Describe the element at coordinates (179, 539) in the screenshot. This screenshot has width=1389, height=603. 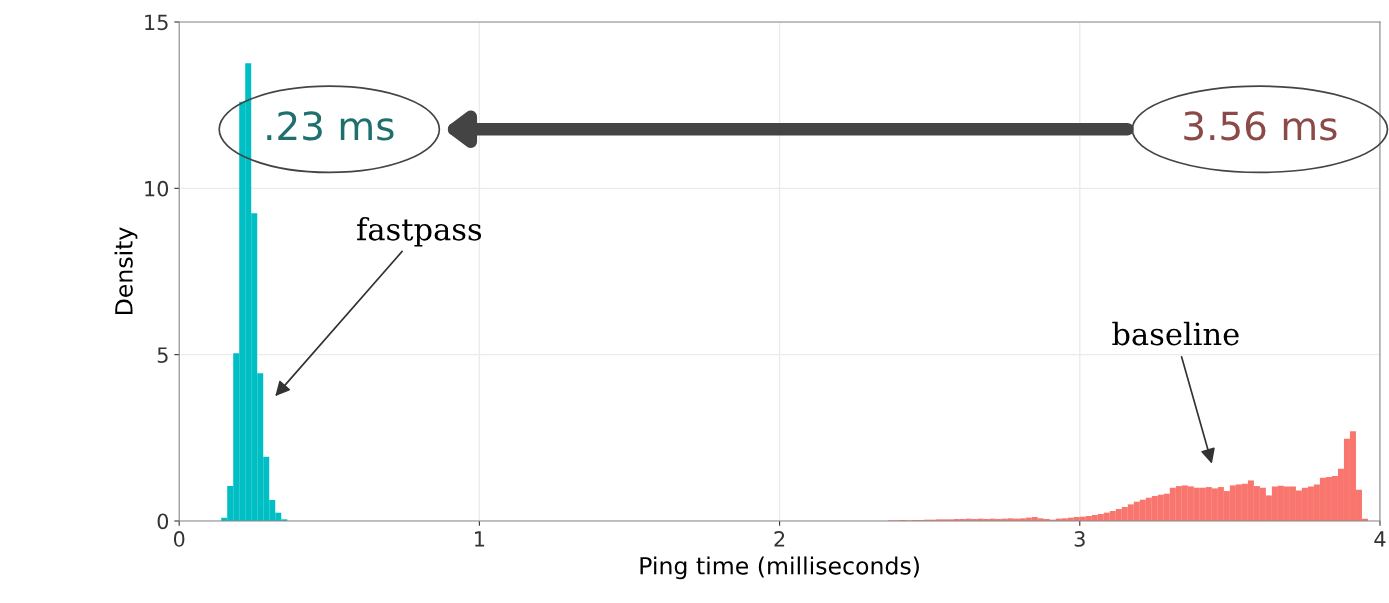
I see `x-tick-label: 0` at that location.